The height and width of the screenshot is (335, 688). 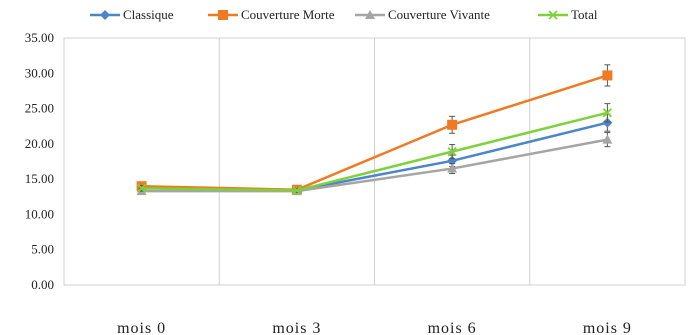 I want to click on series-line, so click(x=374, y=165).